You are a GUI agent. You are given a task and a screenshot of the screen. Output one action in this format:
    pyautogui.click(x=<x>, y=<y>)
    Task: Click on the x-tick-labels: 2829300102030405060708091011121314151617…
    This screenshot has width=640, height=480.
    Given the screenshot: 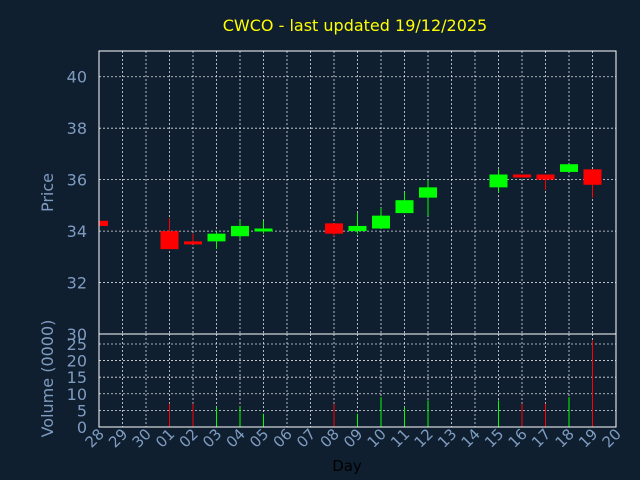 What is the action you would take?
    pyautogui.click(x=353, y=438)
    